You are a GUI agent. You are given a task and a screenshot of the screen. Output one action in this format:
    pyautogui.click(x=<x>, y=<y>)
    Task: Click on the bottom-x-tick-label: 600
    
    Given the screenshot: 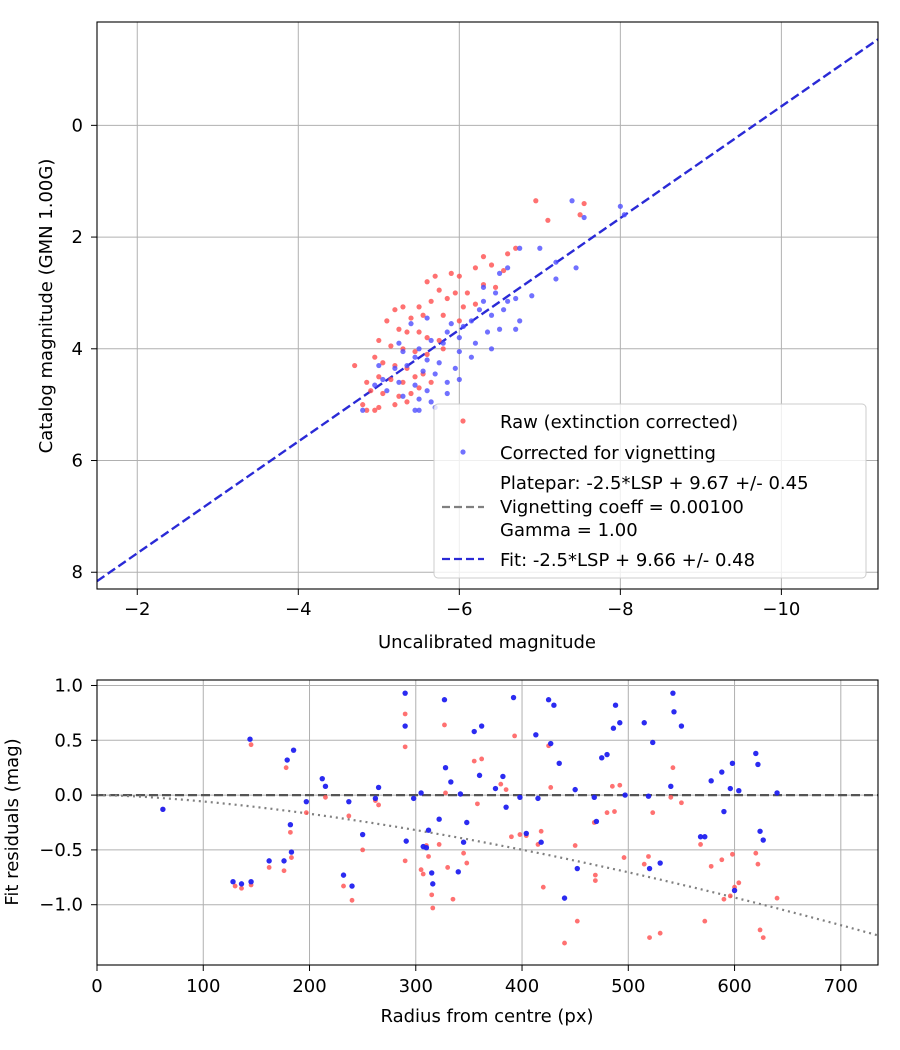 What is the action you would take?
    pyautogui.click(x=734, y=986)
    